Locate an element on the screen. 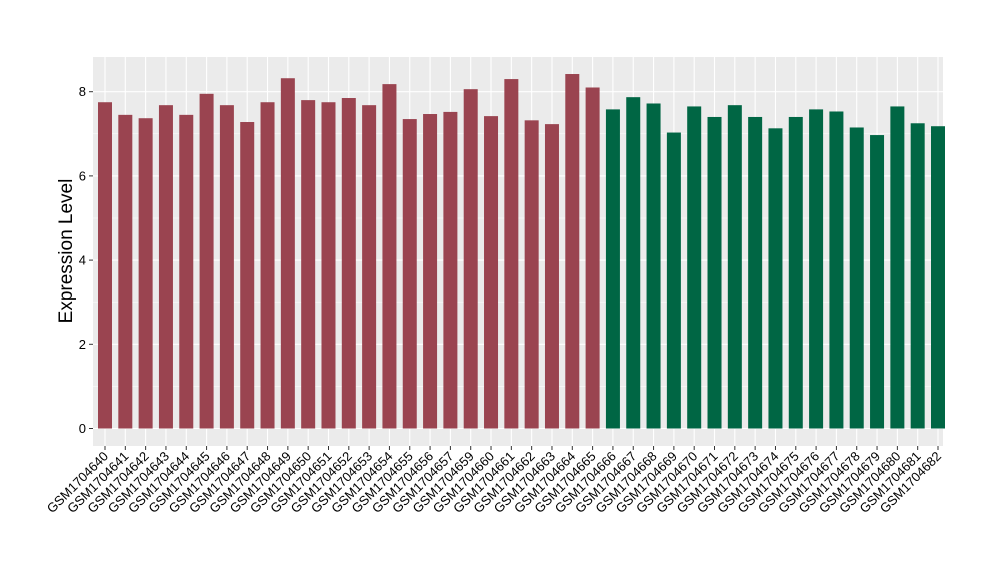  y-tick-label: 0 is located at coordinates (82, 428).